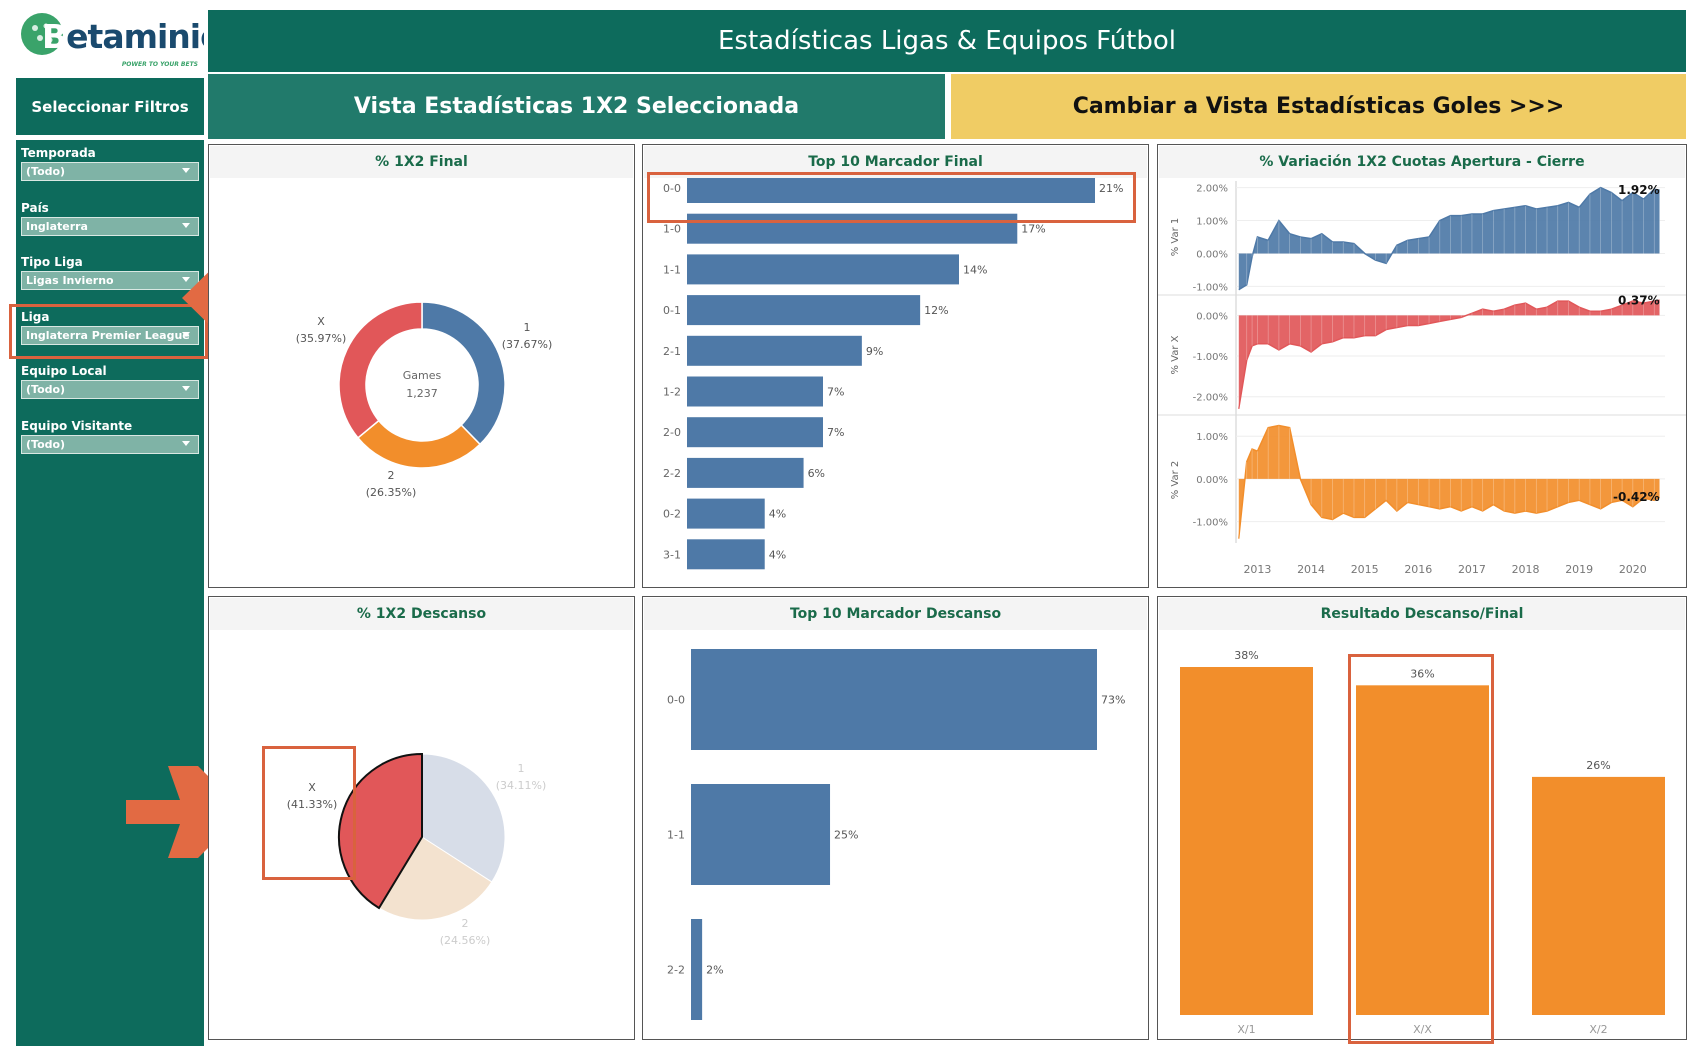 This screenshot has height=1046, width=1694. What do you see at coordinates (57, 226) in the screenshot?
I see `filter-value: Inglaterra` at bounding box center [57, 226].